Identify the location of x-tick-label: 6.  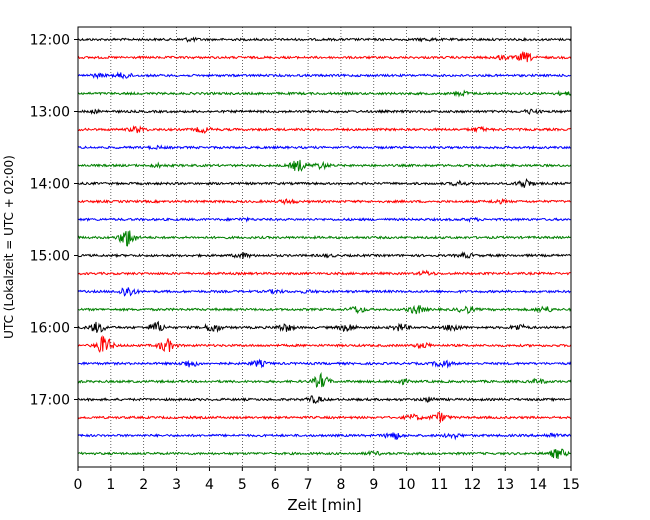
(275, 485).